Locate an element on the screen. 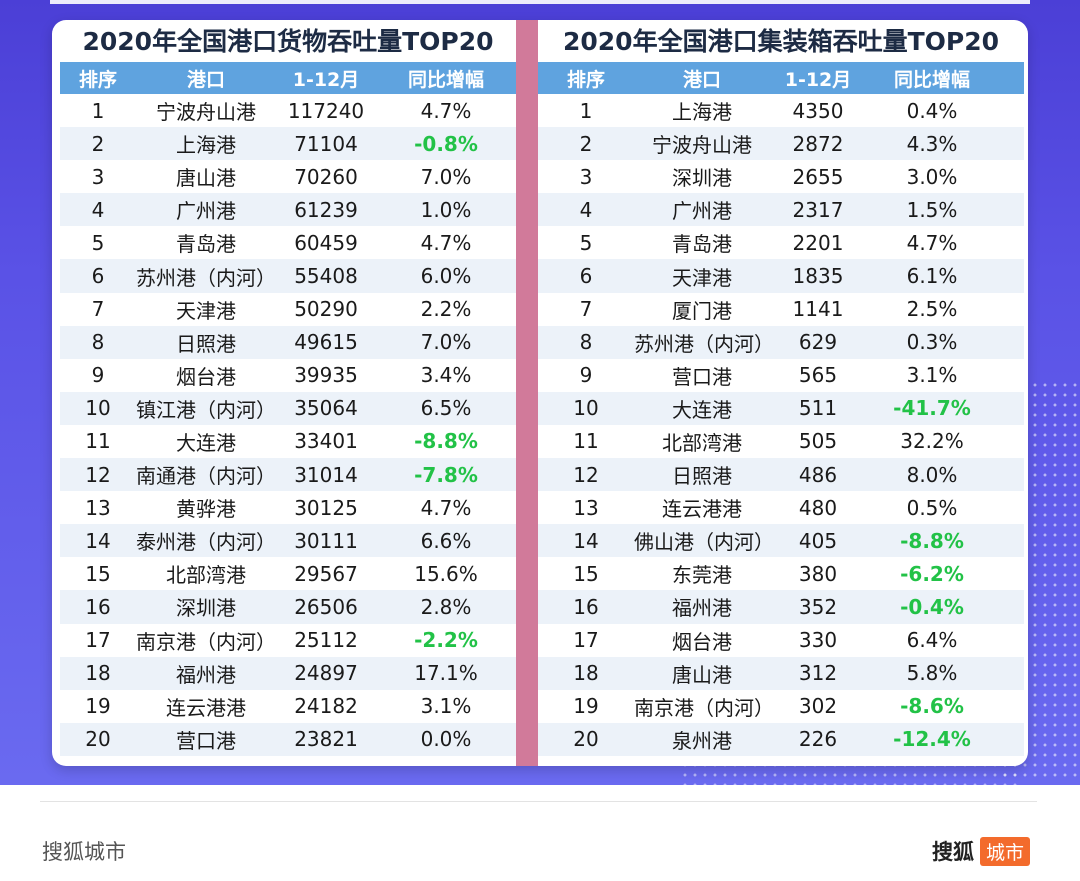 This screenshot has height=881, width=1080. growth-cell: 2.8% is located at coordinates (446, 606).